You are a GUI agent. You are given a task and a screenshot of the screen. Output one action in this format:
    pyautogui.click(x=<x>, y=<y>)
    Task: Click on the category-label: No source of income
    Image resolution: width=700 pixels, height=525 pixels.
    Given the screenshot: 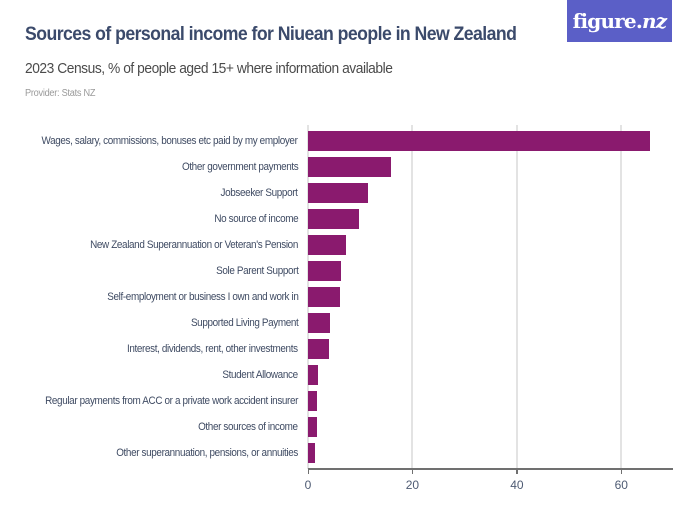 What is the action you would take?
    pyautogui.click(x=256, y=219)
    